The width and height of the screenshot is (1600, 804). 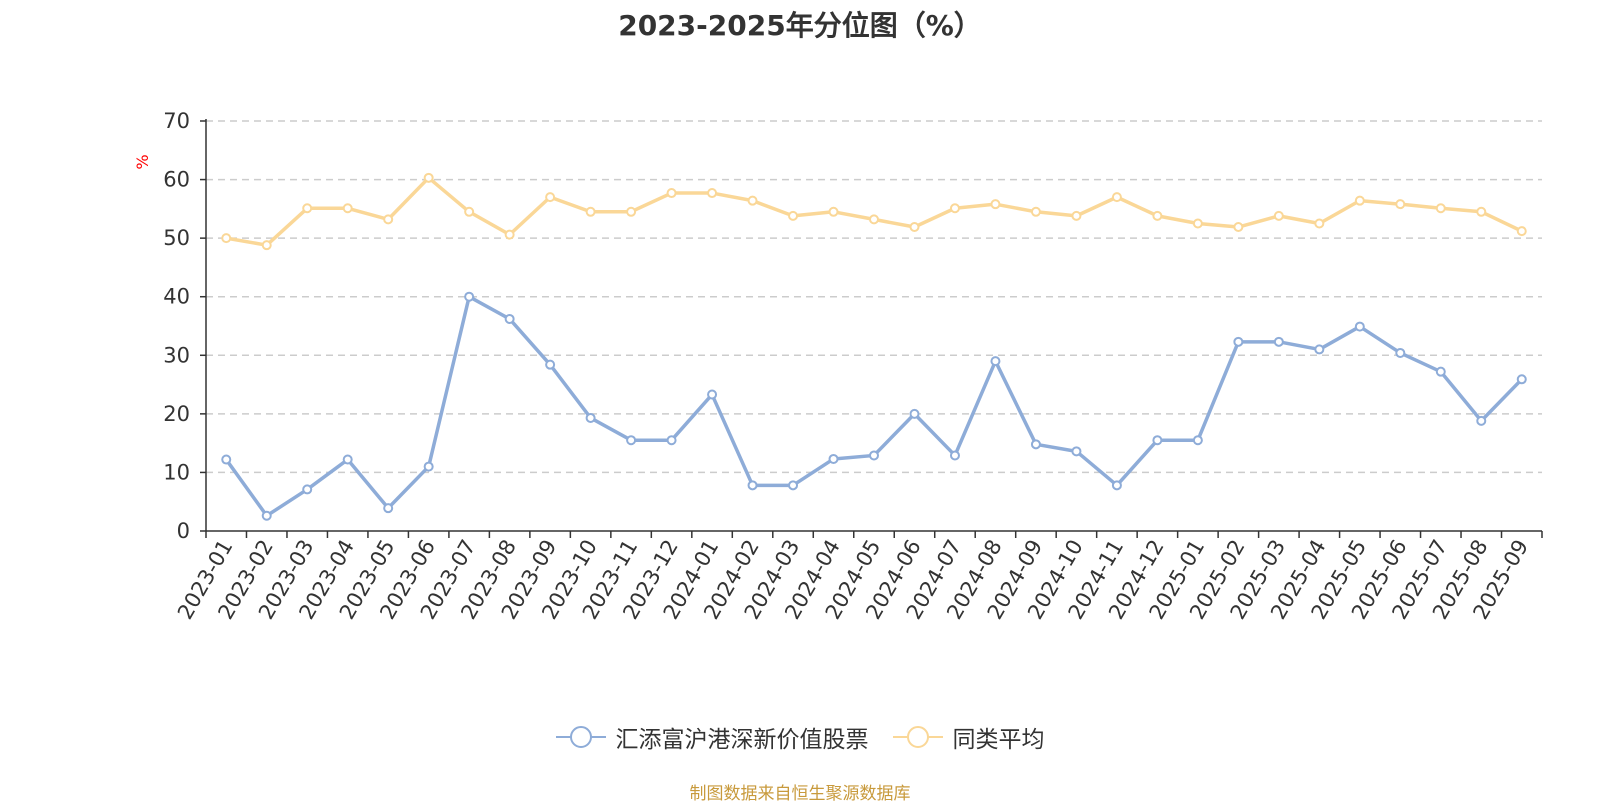 What do you see at coordinates (176, 472) in the screenshot?
I see `y-tick-label: 10` at bounding box center [176, 472].